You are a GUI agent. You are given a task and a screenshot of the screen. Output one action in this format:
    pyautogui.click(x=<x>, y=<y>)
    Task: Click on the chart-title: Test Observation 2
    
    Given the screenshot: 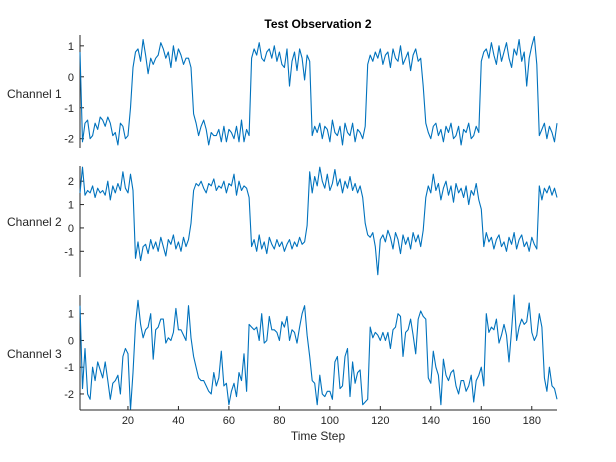 What is the action you would take?
    pyautogui.click(x=317, y=24)
    